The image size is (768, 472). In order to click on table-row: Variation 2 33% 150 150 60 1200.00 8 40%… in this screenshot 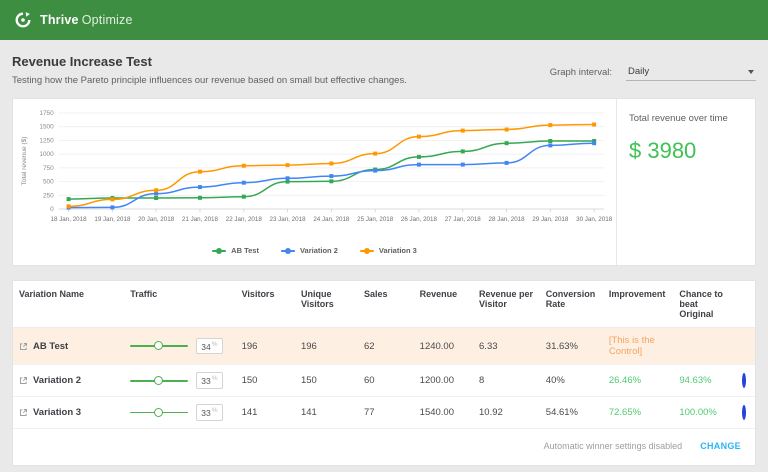, I will do `click(384, 380)`.